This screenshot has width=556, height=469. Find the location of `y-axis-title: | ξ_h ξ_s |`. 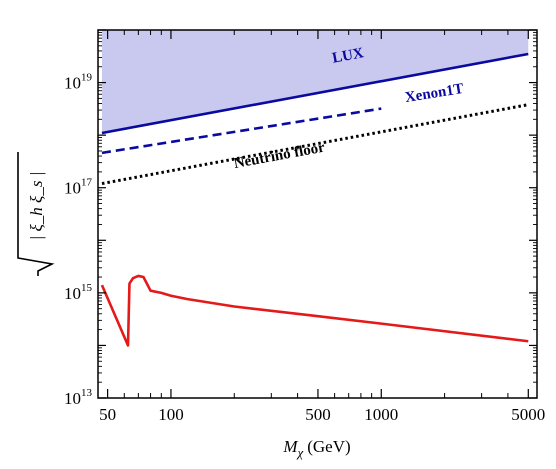

y-axis-title: | ξ_h ξ_s | is located at coordinates (36, 214).